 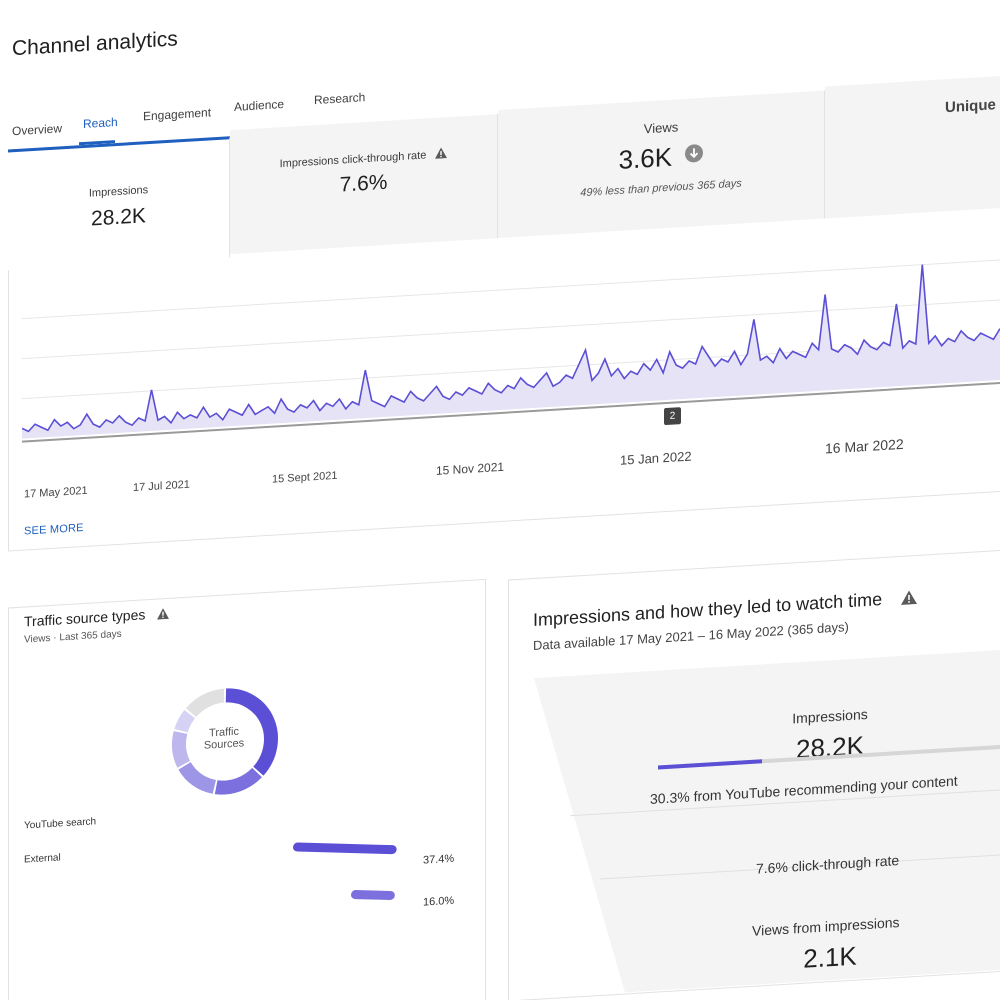 What do you see at coordinates (177, 114) in the screenshot?
I see `tab-engagement: Engagement` at bounding box center [177, 114].